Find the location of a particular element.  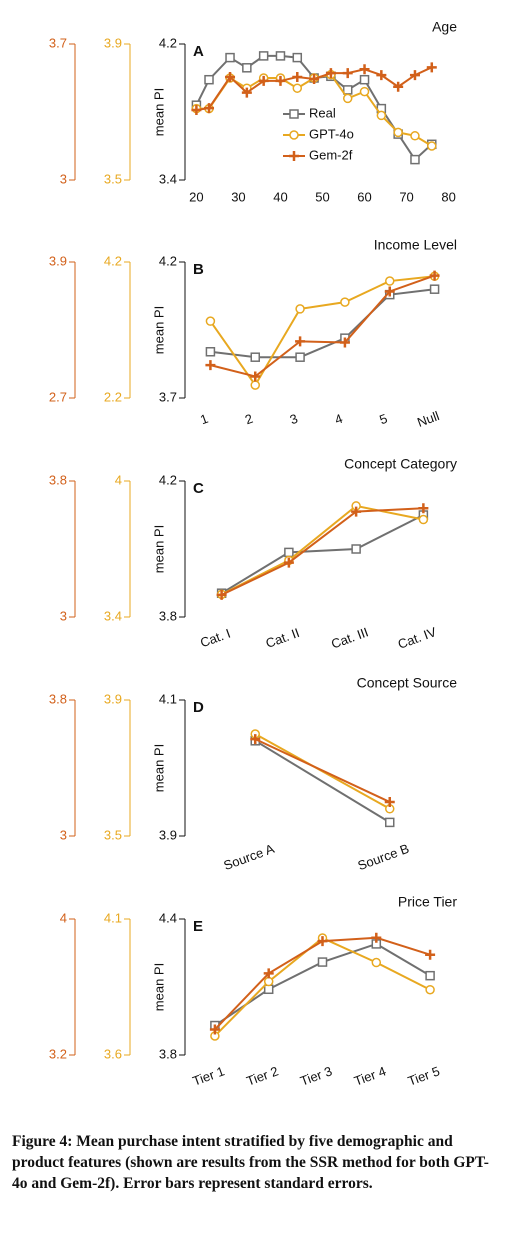

y-tick-label: 3.8 is located at coordinates (58, 698).